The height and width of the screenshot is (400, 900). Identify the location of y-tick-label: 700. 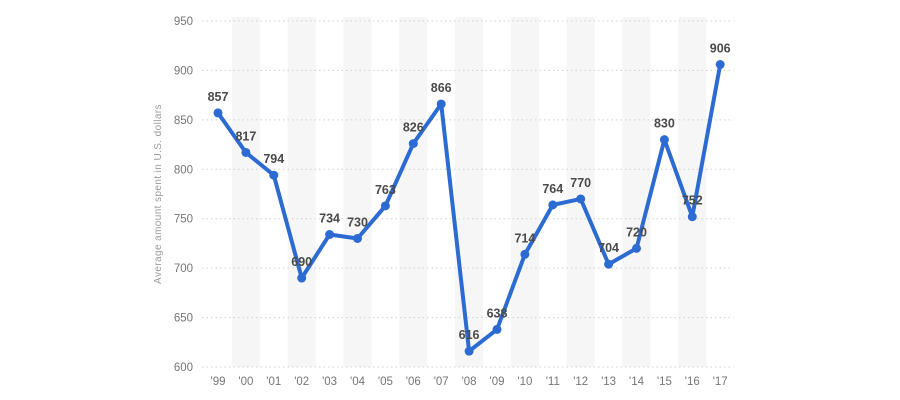
(183, 269).